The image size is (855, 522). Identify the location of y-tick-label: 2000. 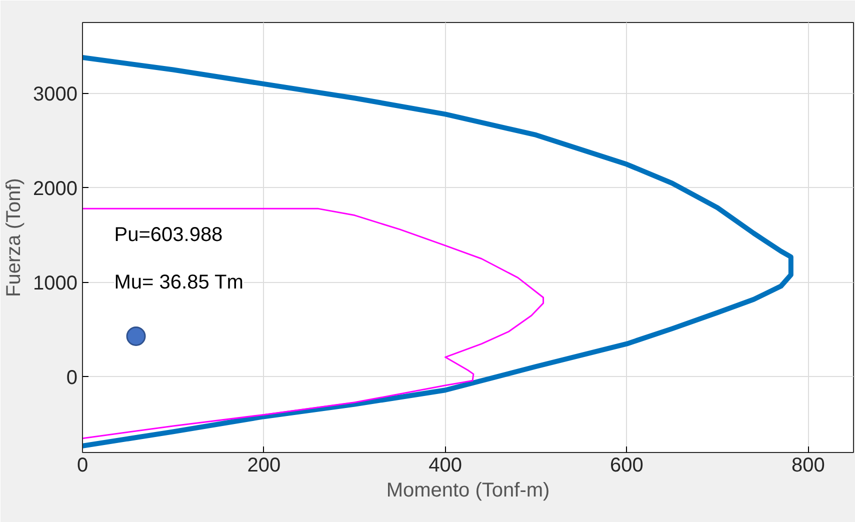
(55, 189).